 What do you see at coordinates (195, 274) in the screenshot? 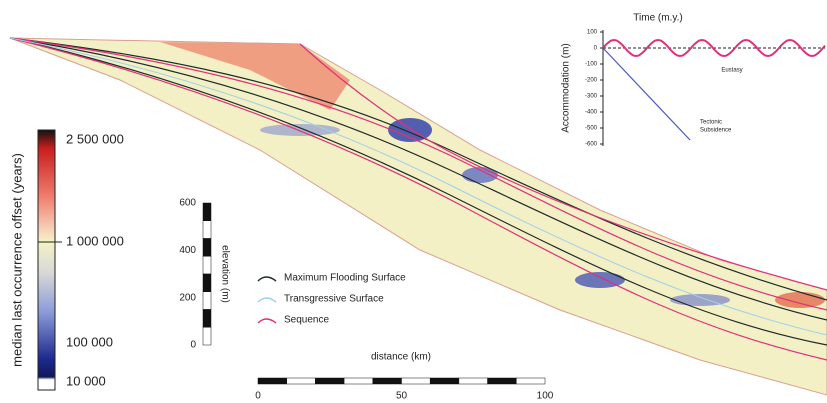
I see `elevation-bar: 600 400 200 0` at bounding box center [195, 274].